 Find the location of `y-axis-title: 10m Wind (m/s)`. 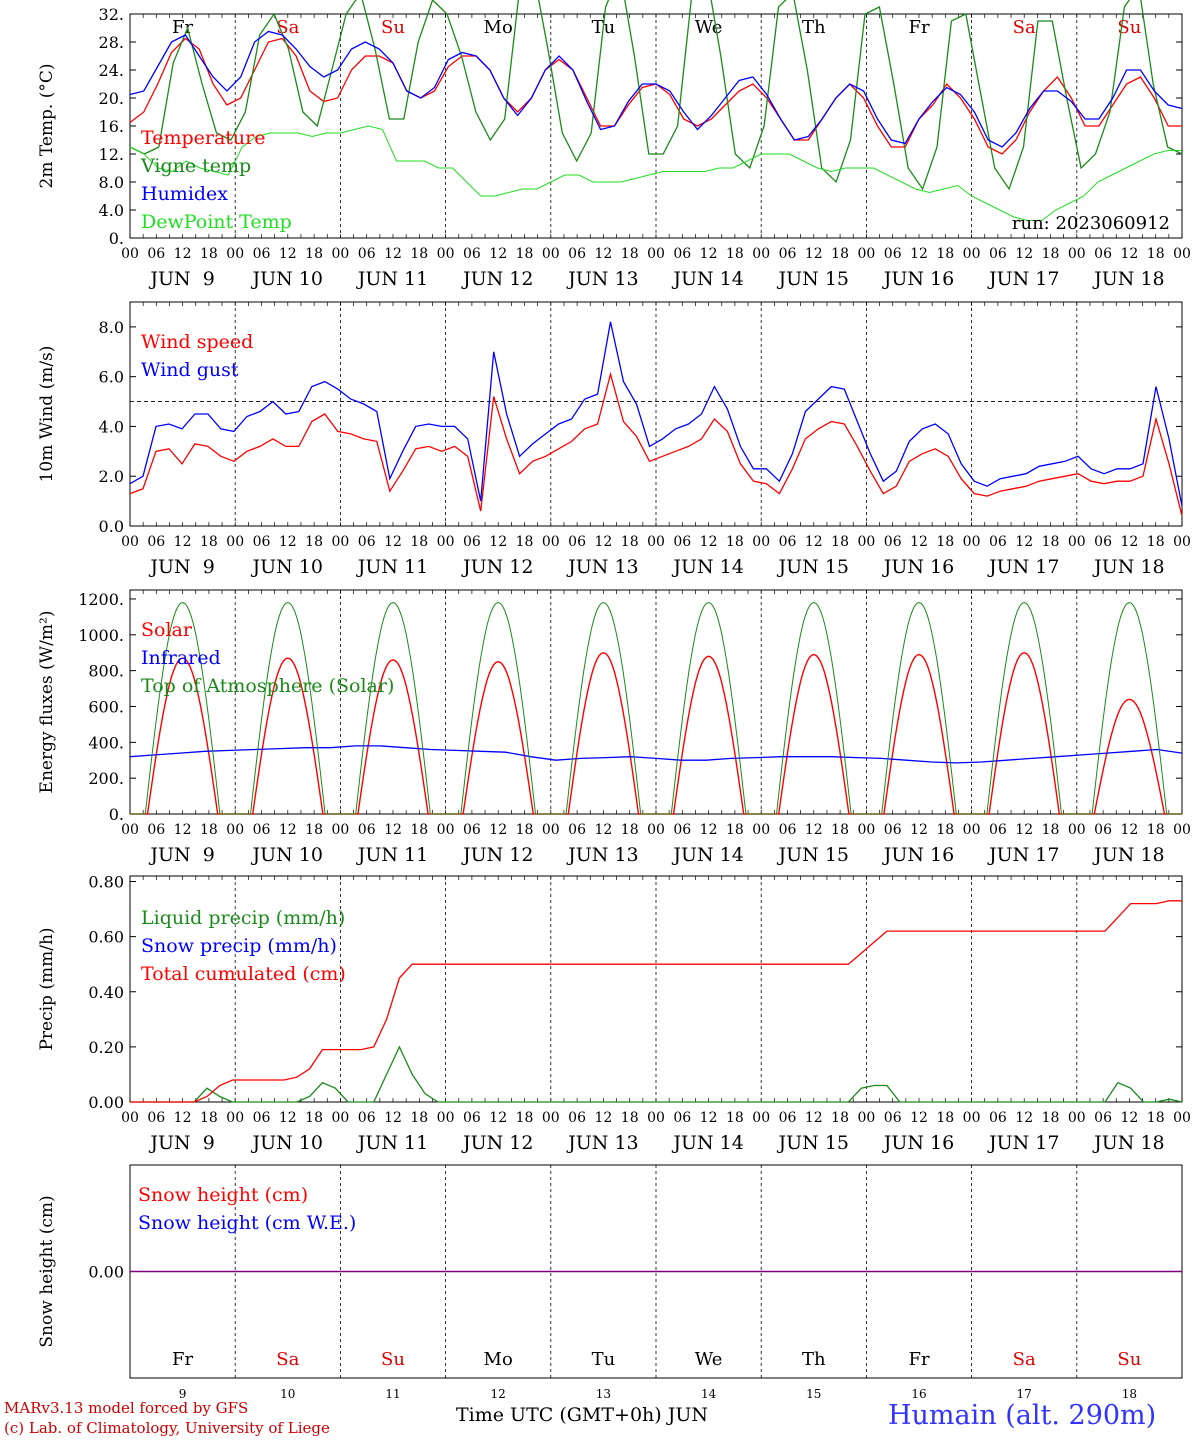

y-axis-title: 10m Wind (m/s) is located at coordinates (47, 414).